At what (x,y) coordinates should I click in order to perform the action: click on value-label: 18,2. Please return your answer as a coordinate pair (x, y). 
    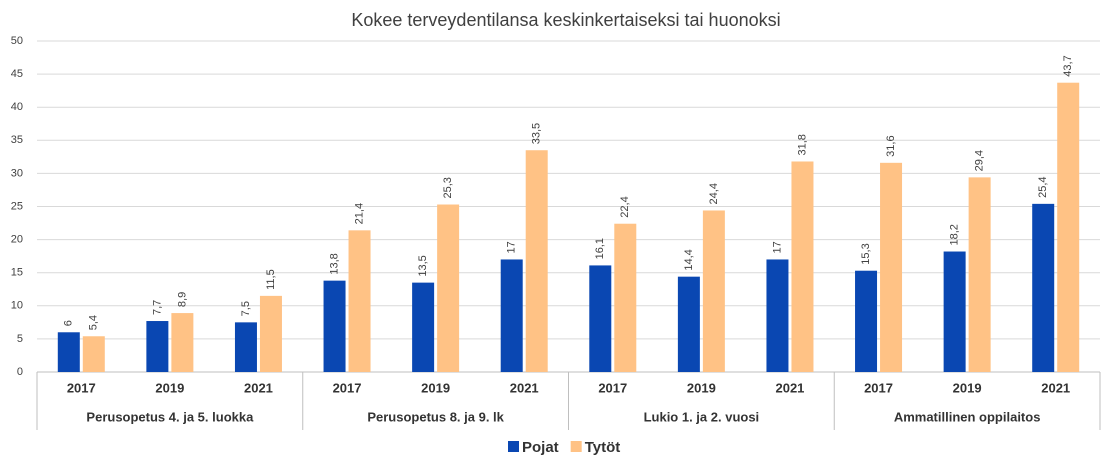
    Looking at the image, I should click on (955, 234).